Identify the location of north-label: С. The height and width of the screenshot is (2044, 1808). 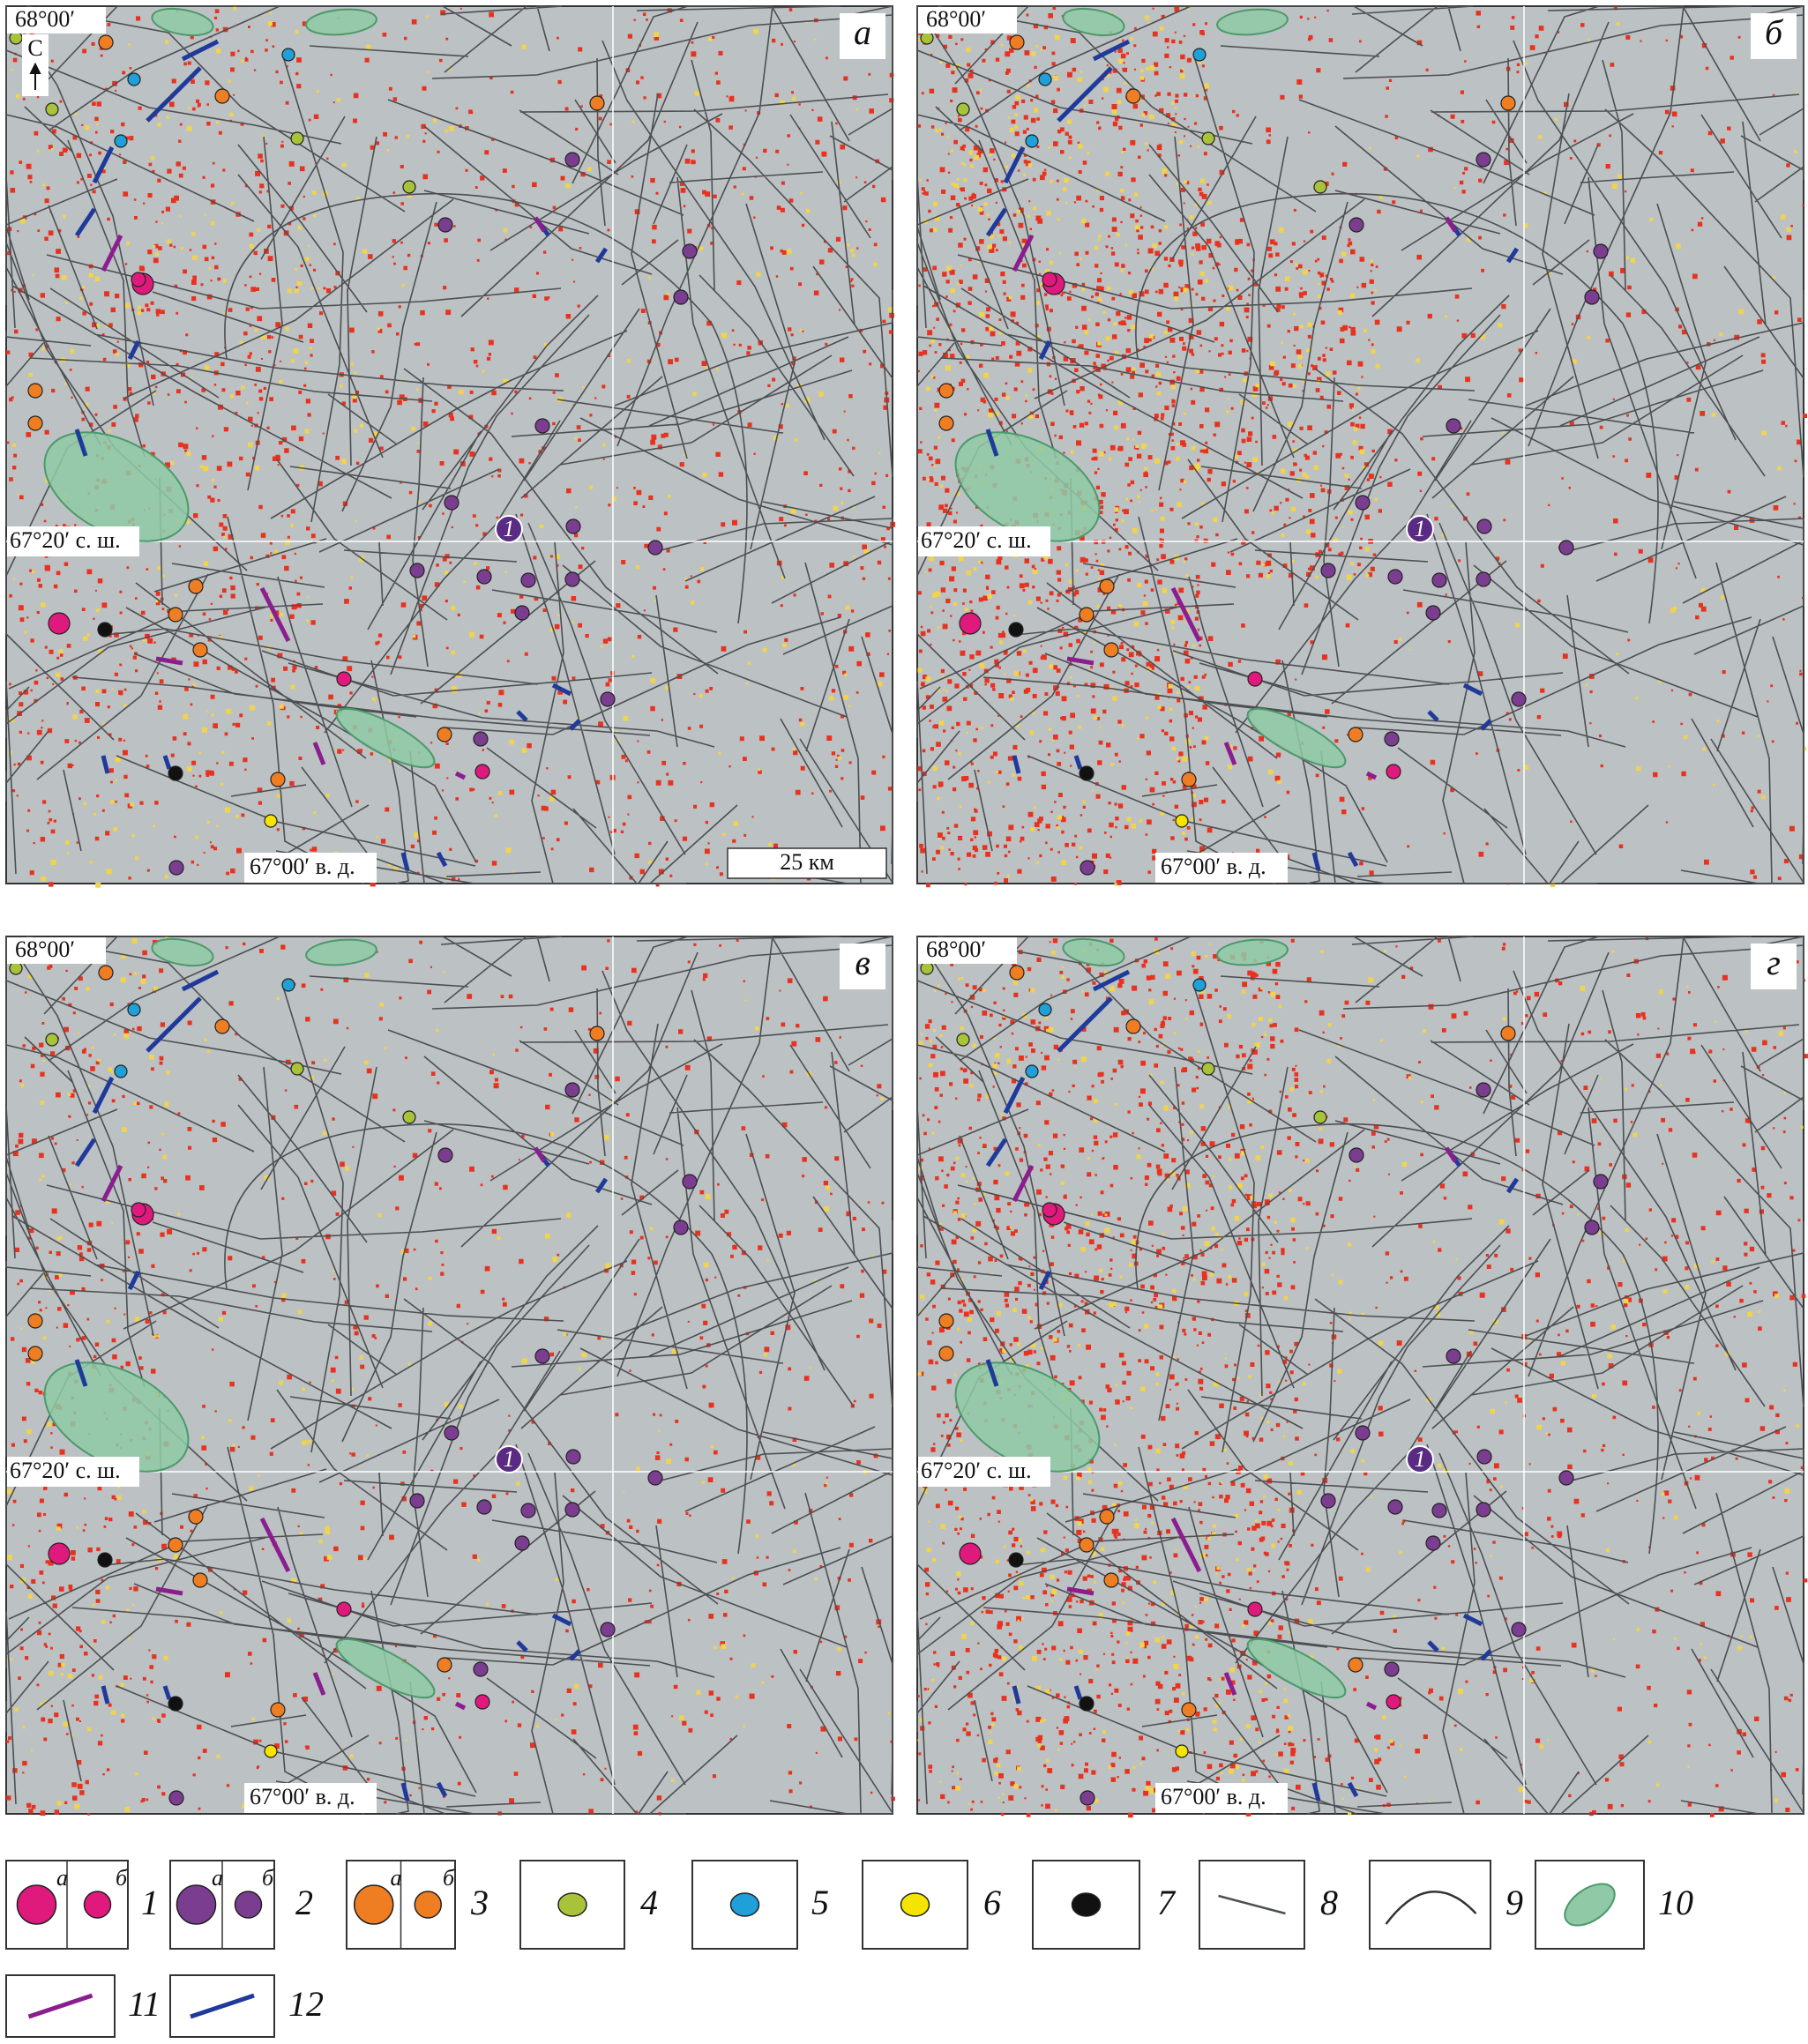
(34, 48).